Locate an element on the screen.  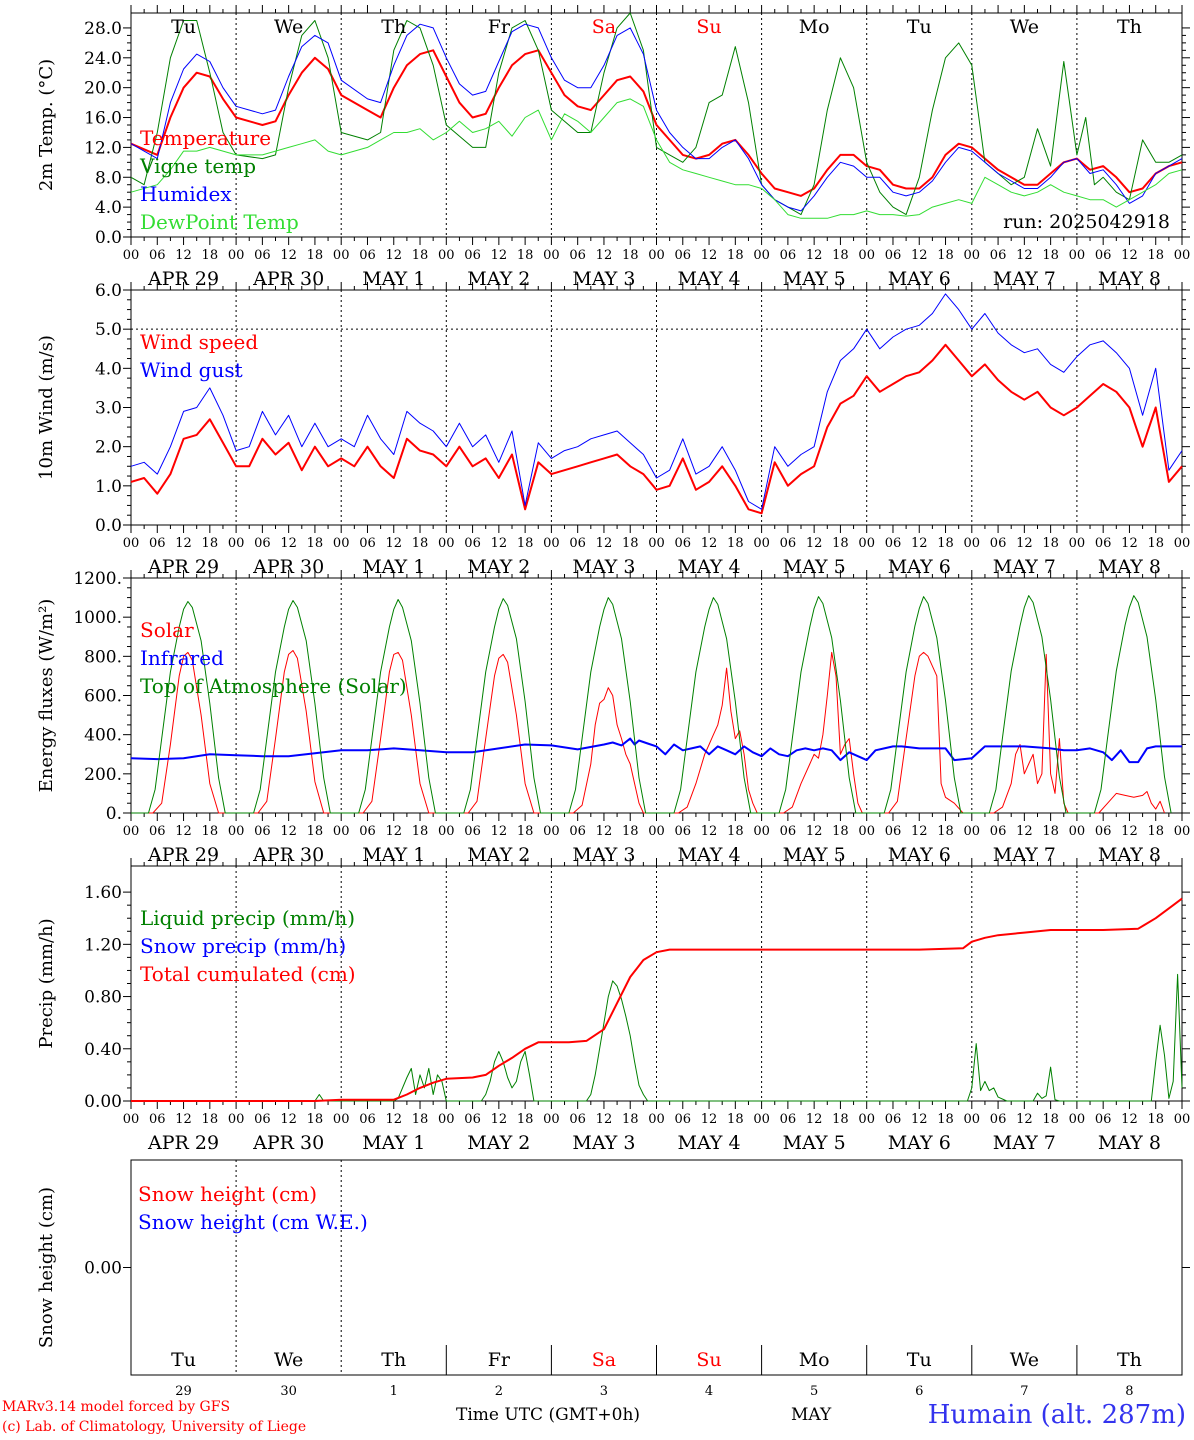
y-tick-label: 0.00 is located at coordinates (103, 1102).